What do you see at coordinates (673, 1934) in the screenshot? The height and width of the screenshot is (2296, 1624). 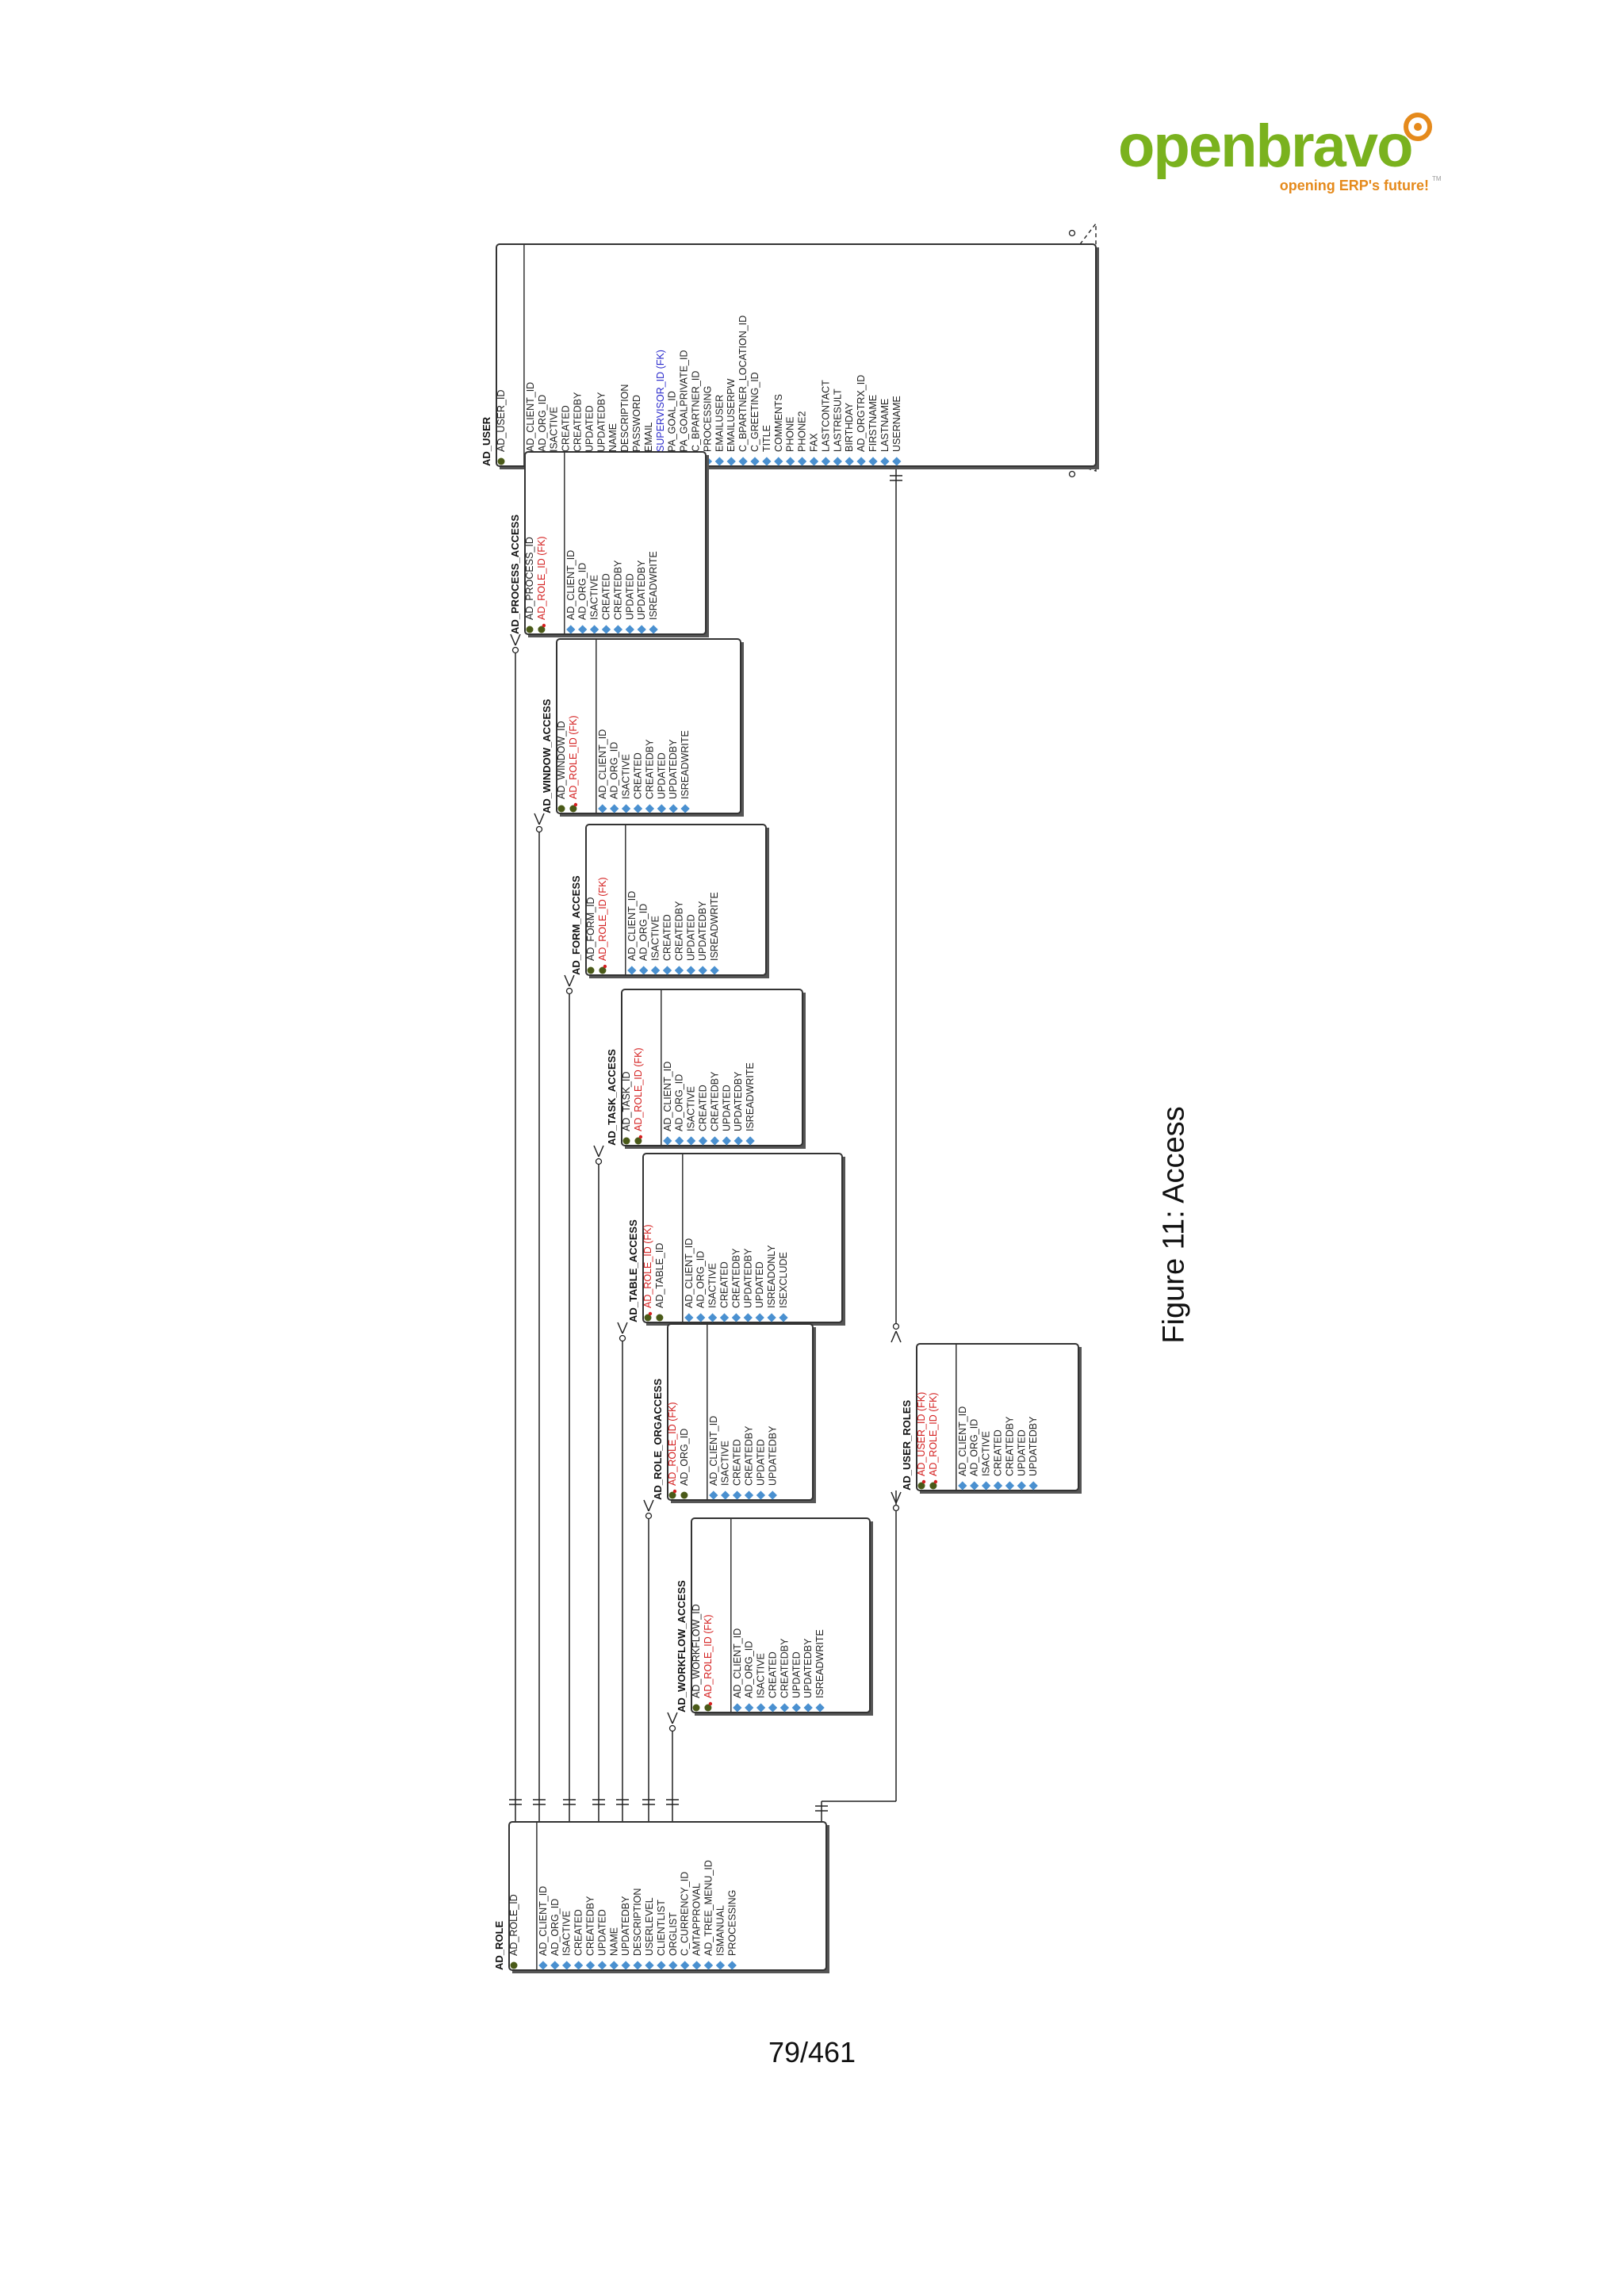 I see `column-label: ORGLIST` at bounding box center [673, 1934].